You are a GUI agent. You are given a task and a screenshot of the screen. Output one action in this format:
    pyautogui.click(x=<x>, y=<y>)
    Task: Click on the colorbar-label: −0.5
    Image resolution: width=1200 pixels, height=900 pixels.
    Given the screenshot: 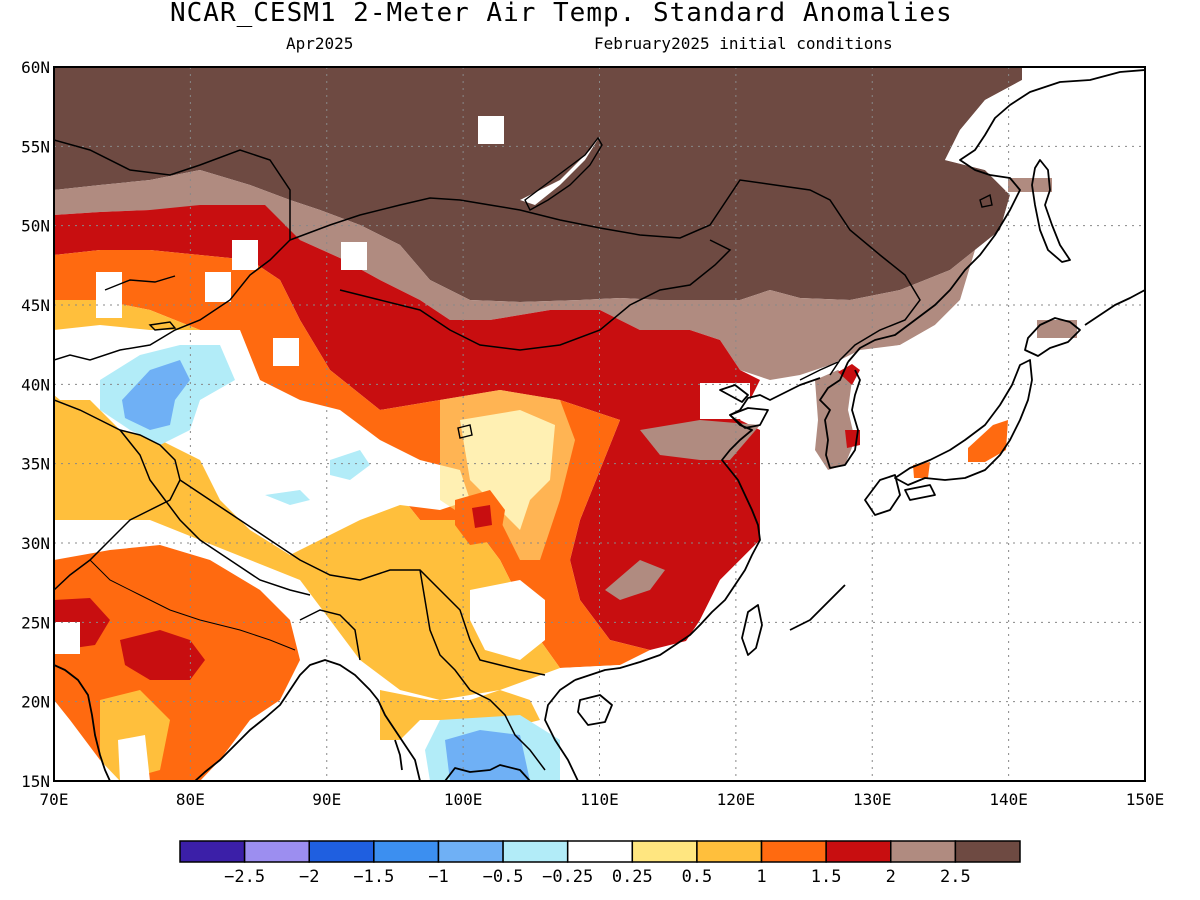 What is the action you would take?
    pyautogui.click(x=503, y=877)
    